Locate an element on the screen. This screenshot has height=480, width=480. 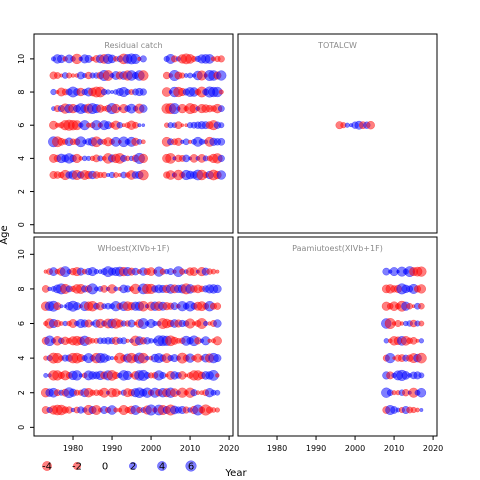
y-axis-label: Age is located at coordinates (5, 234).